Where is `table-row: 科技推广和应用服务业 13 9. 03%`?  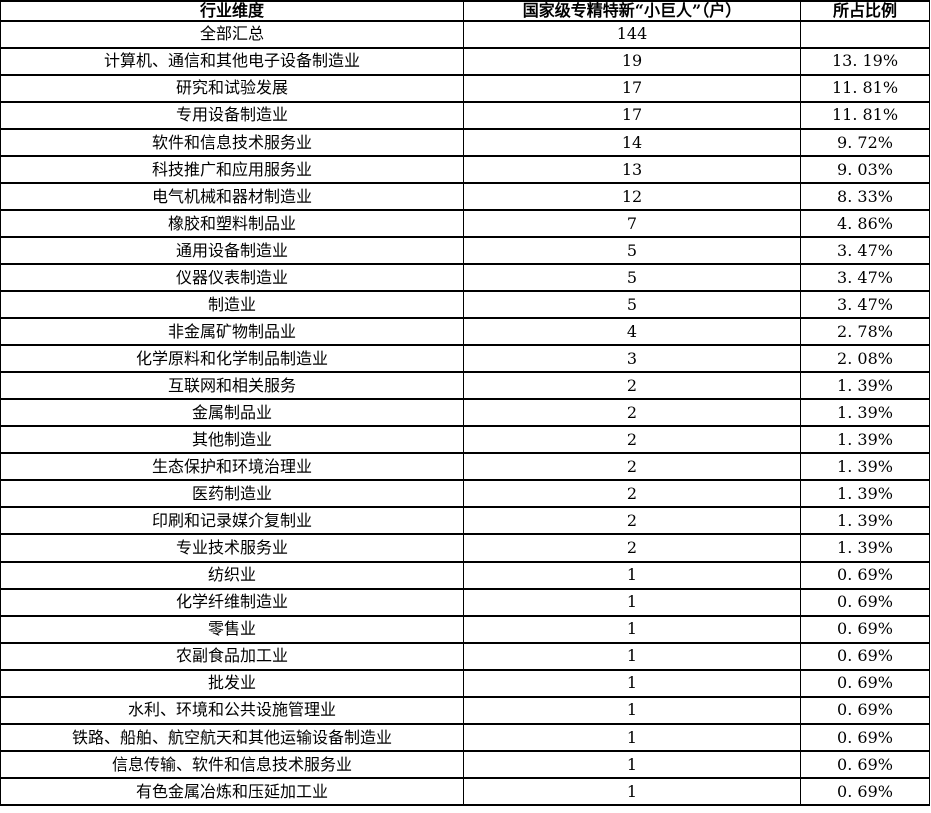
table-row: 科技推广和应用服务业 13 9. 03% is located at coordinates (465, 169).